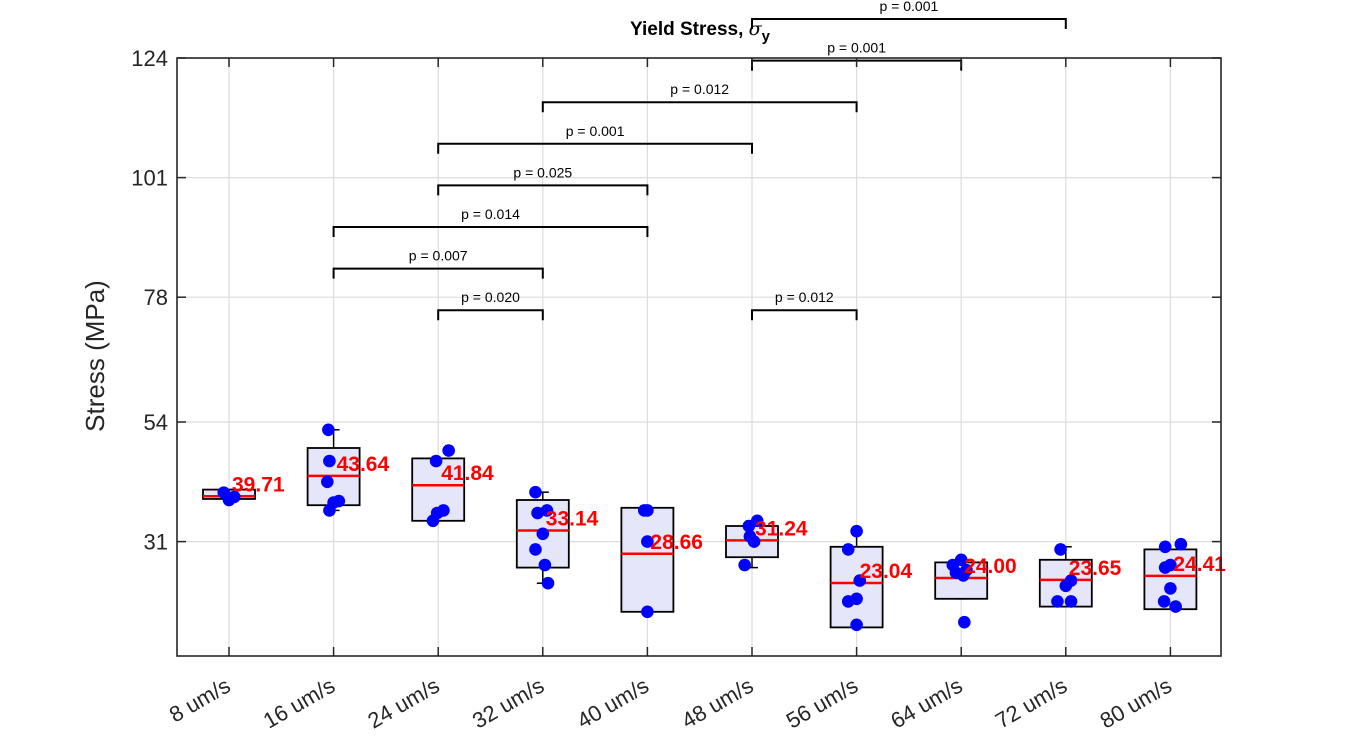 Image resolution: width=1350 pixels, height=750 pixels. I want to click on x-tick-label: 80 um/s, so click(1136, 703).